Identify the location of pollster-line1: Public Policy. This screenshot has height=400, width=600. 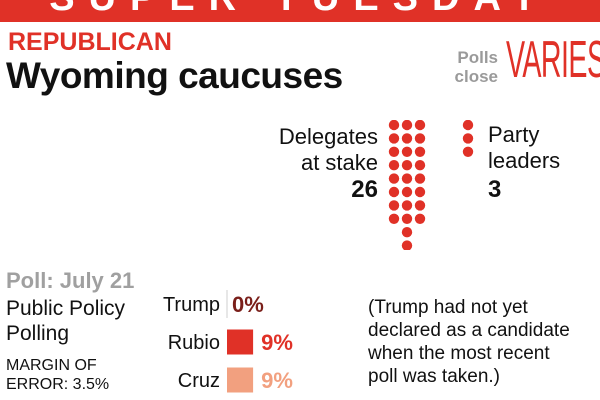
(66, 308).